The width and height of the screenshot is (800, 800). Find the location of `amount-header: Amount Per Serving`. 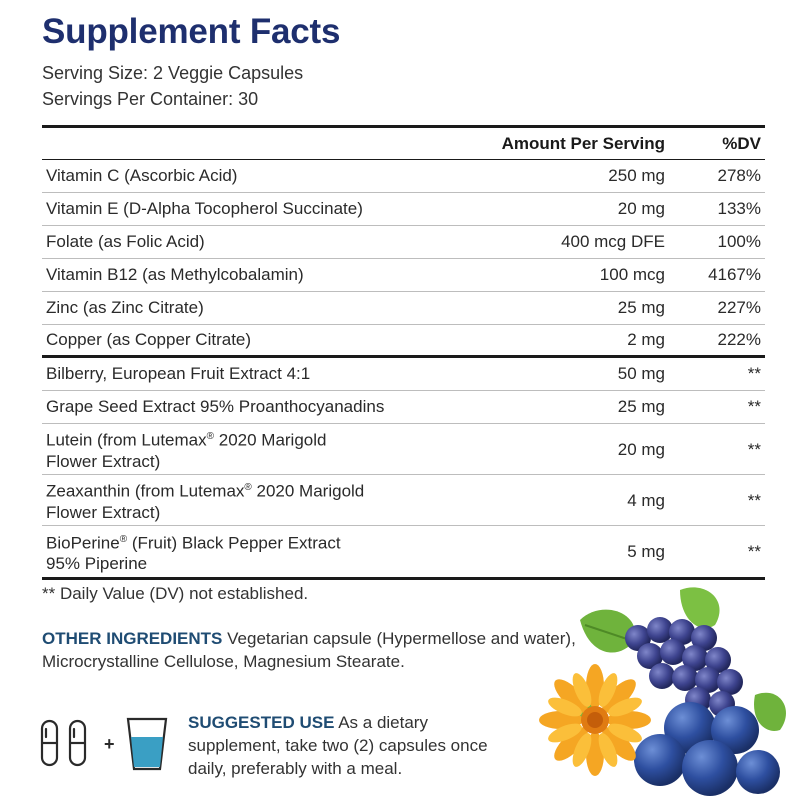

amount-header: Amount Per Serving is located at coordinates (583, 143).